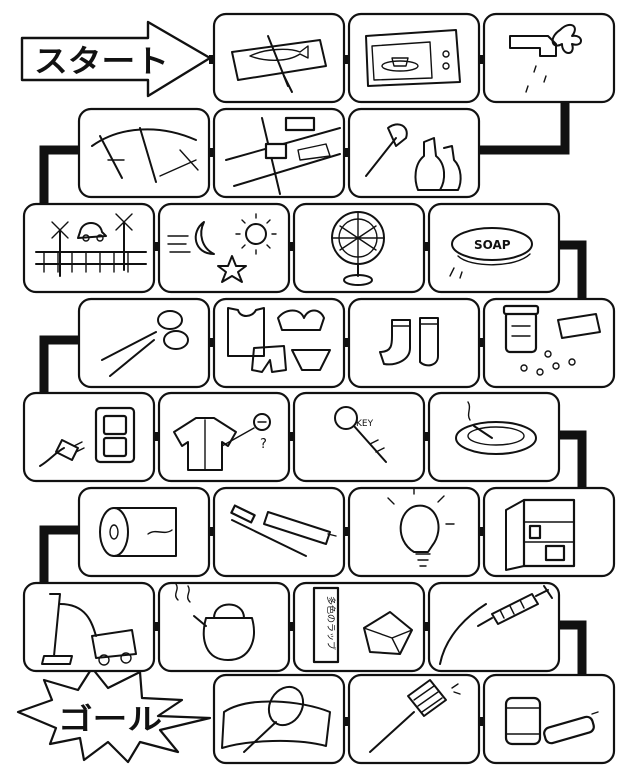 The image size is (624, 768). Describe the element at coordinates (414, 58) in the screenshot. I see `tile-microwave` at that location.